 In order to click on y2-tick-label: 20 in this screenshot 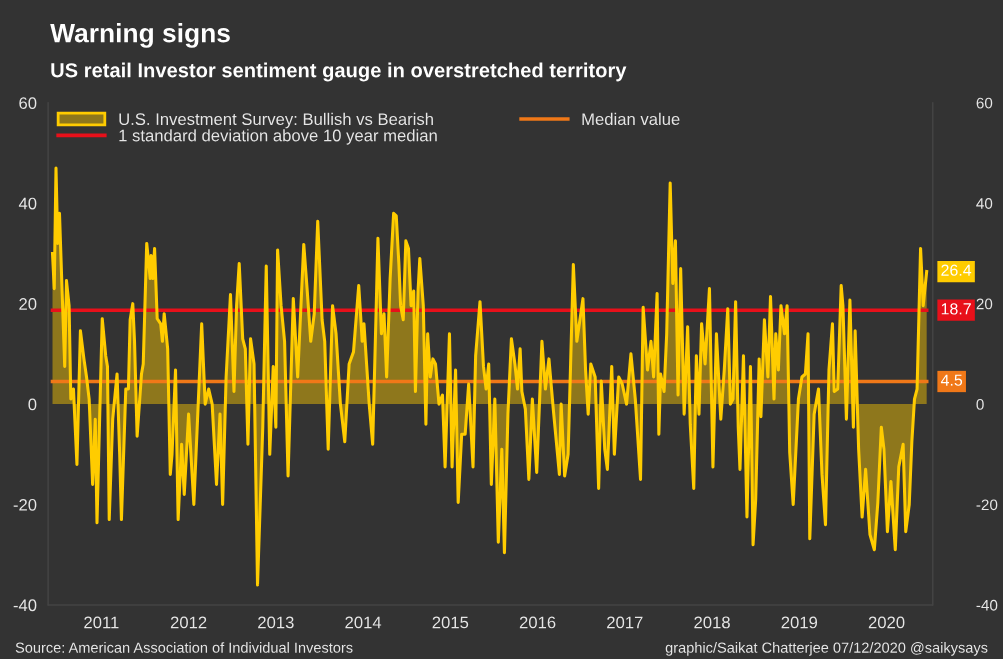, I will do `click(984, 304)`.